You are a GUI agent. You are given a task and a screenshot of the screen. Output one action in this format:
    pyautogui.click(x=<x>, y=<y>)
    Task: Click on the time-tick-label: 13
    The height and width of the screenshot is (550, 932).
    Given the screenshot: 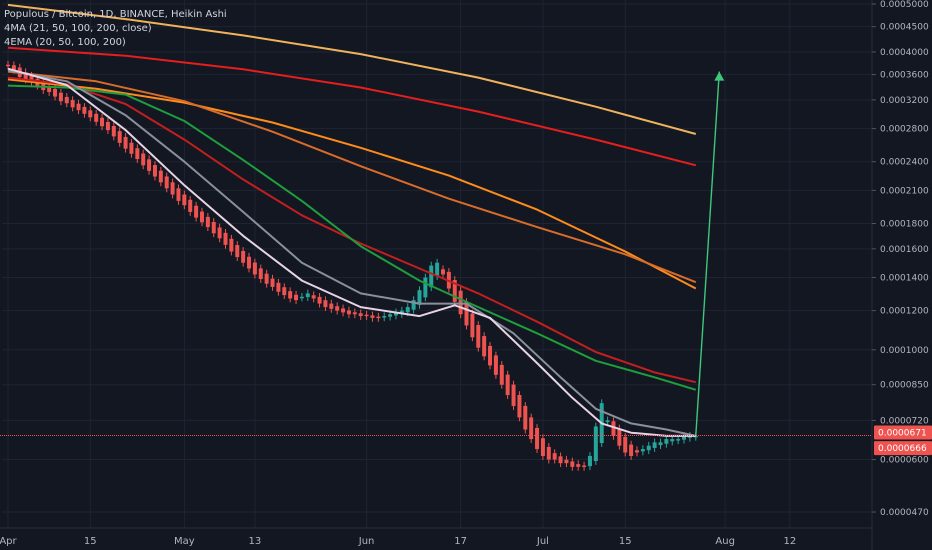 What is the action you would take?
    pyautogui.click(x=255, y=541)
    